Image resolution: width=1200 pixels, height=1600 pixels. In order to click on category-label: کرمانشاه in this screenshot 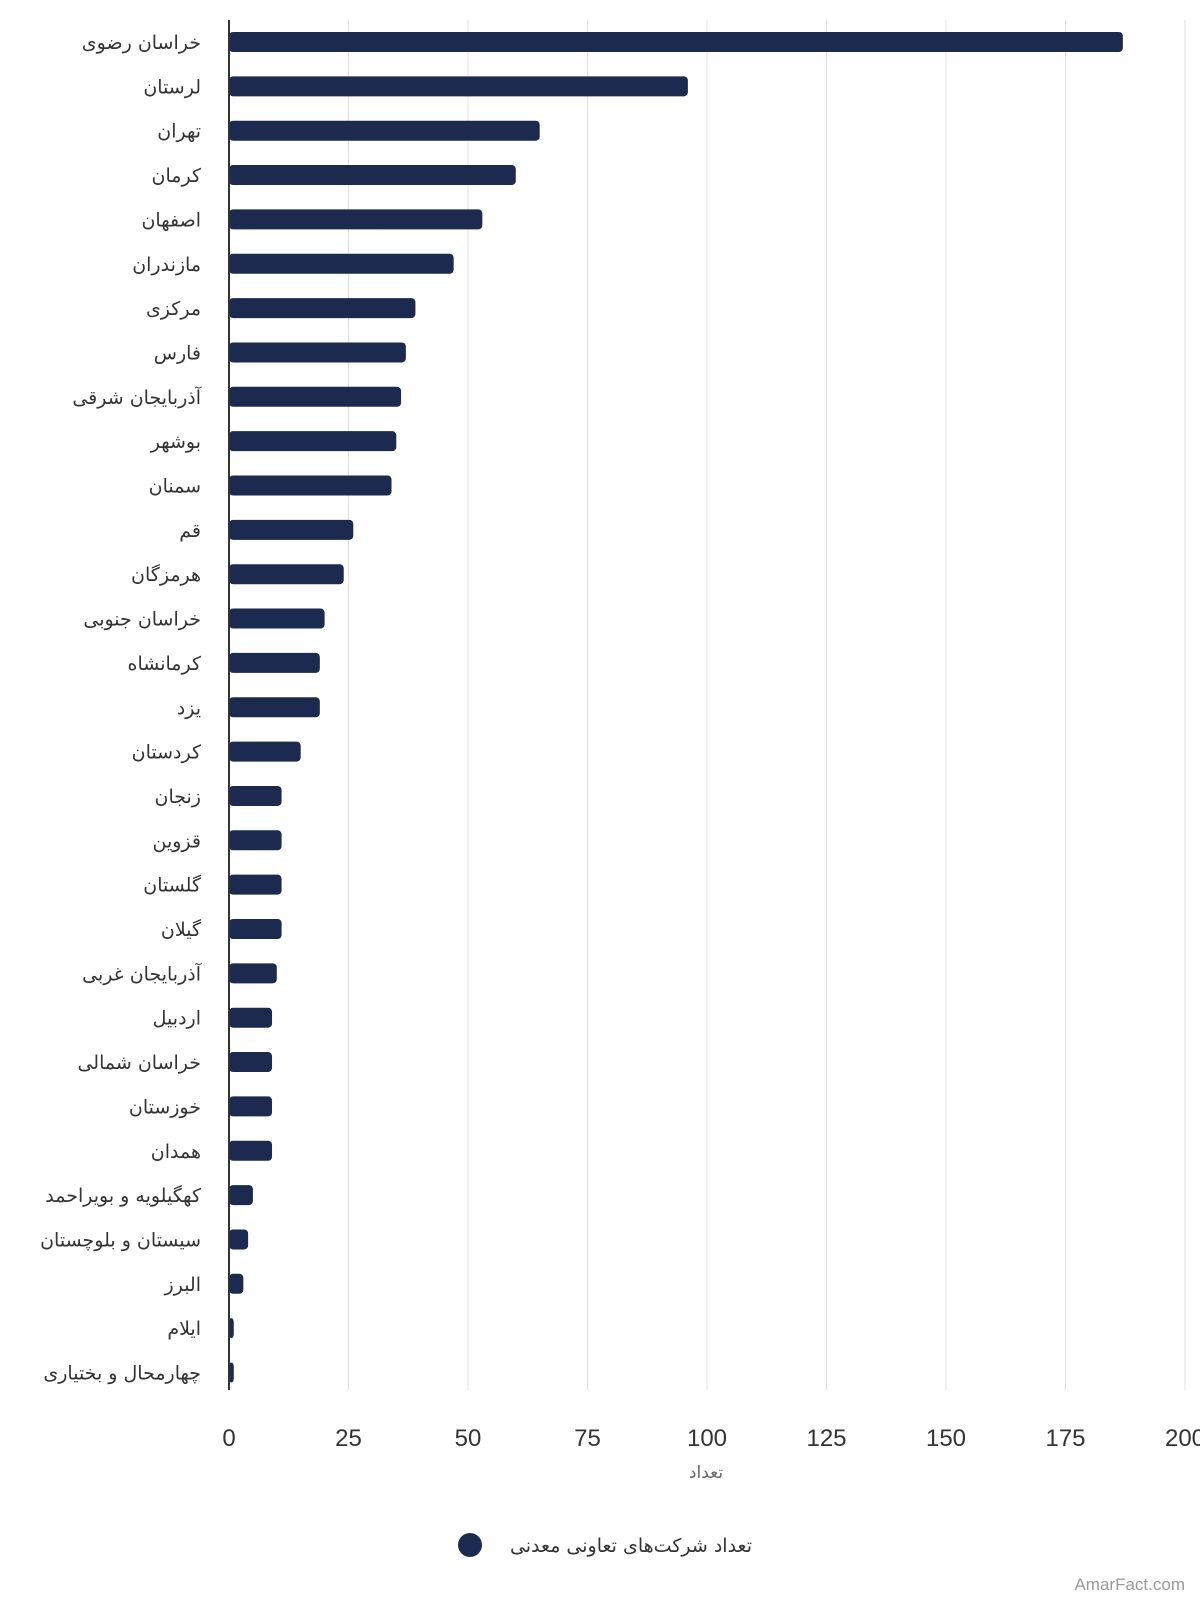, I will do `click(165, 664)`.